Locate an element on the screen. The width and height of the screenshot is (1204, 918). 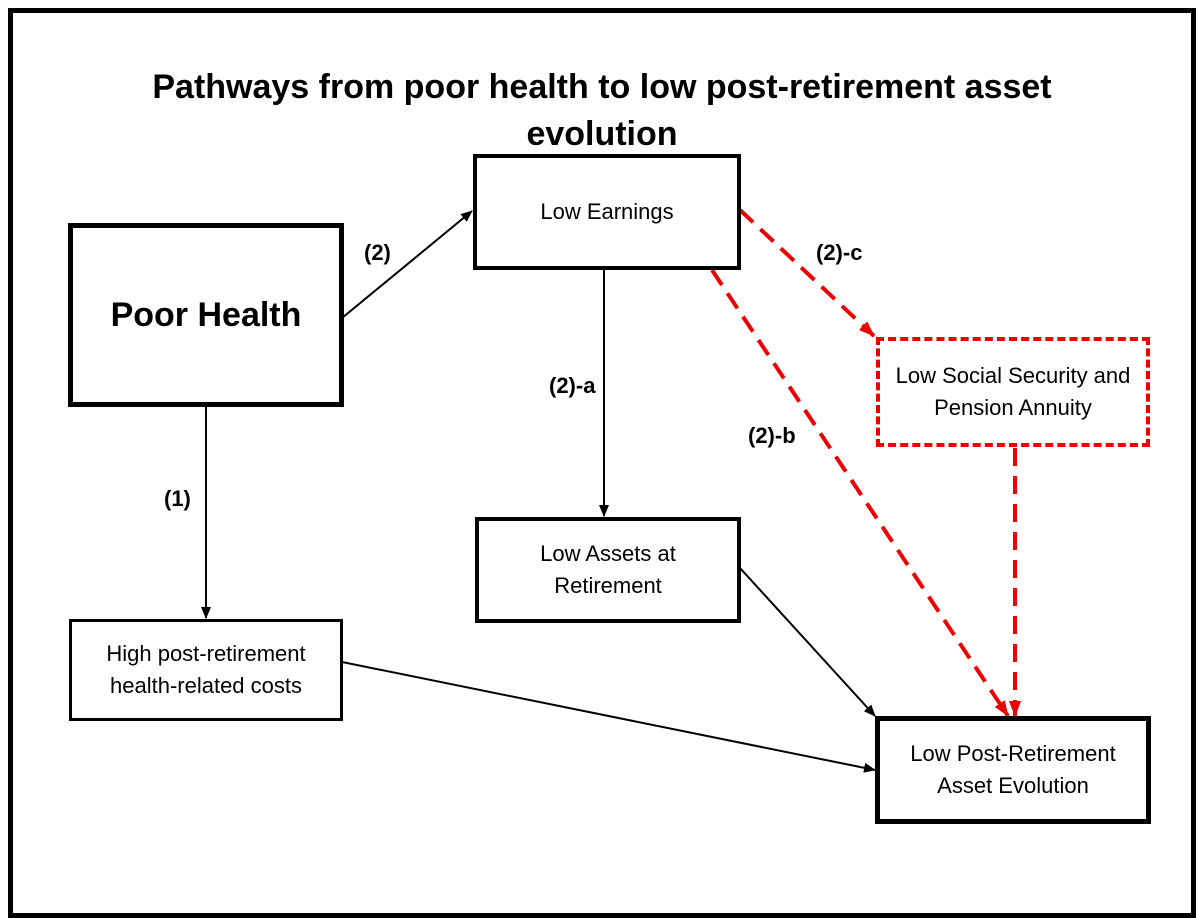
edge-label: (2)-a is located at coordinates (572, 385).